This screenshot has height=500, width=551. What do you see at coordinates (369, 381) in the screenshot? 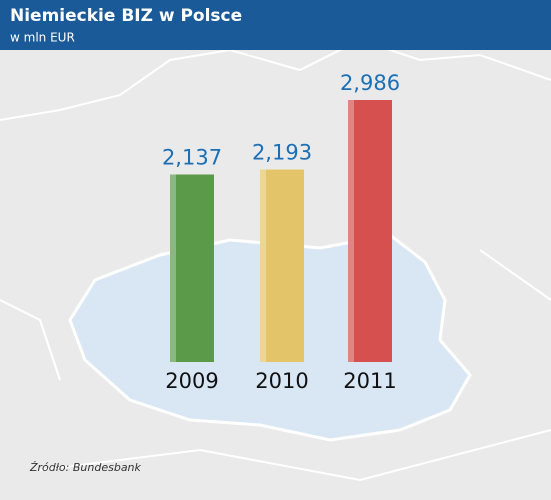
I see `x-tick-label: 2011` at bounding box center [369, 381].